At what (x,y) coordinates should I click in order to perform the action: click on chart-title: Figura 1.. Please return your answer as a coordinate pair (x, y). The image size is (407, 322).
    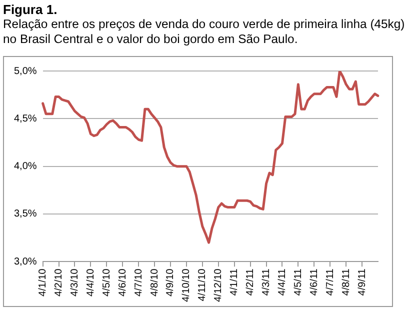
    Looking at the image, I should click on (30, 9).